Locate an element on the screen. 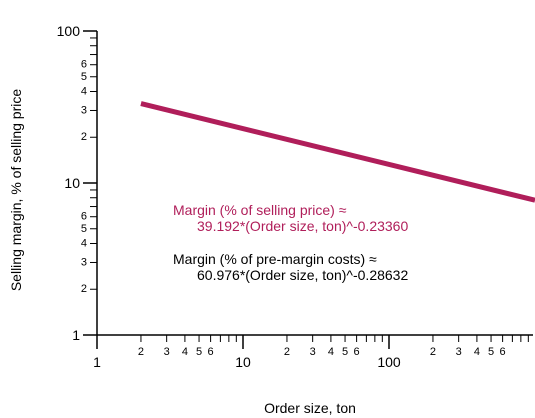  y-axis-title: Selling margin, % of selling price is located at coordinates (16, 190).